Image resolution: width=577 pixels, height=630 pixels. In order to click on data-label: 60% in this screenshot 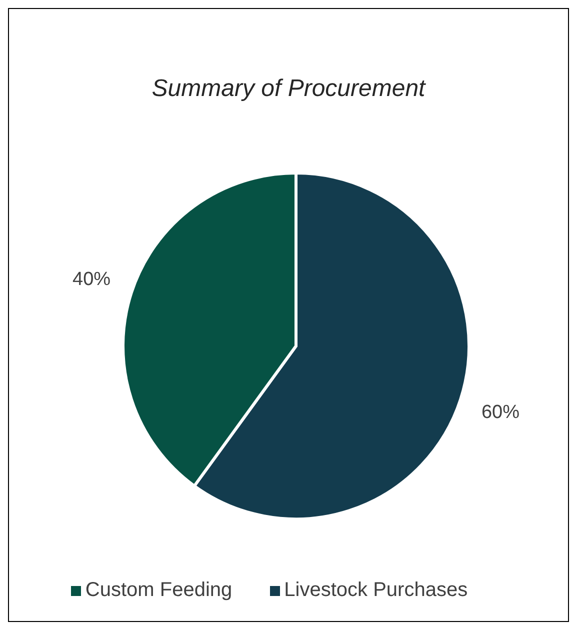, I will do `click(500, 412)`.